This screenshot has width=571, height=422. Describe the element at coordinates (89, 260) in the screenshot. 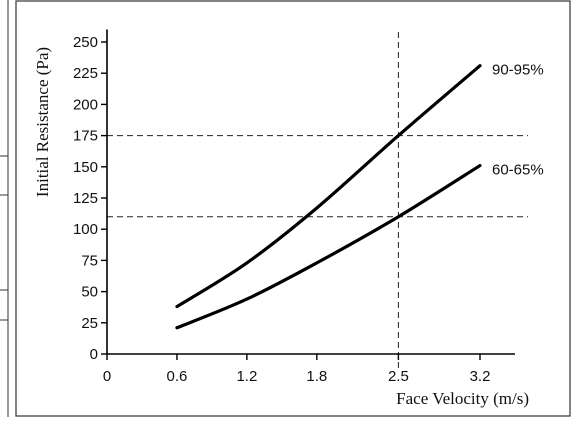

I see `y-tick-label: 75` at that location.